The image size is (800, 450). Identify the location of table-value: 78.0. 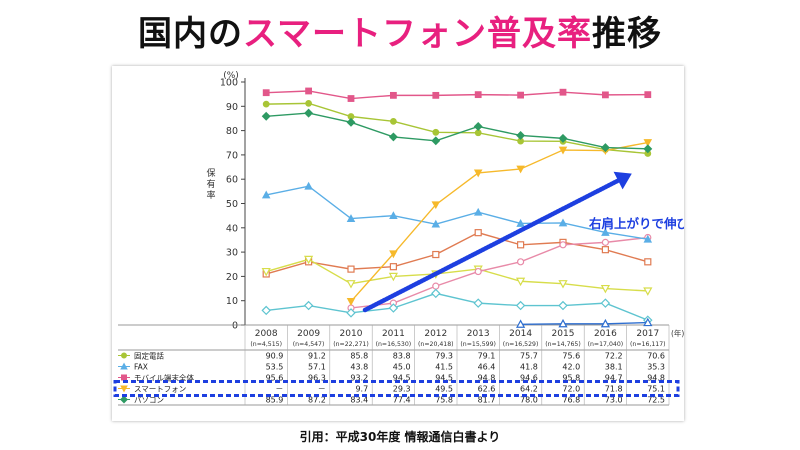
(529, 400).